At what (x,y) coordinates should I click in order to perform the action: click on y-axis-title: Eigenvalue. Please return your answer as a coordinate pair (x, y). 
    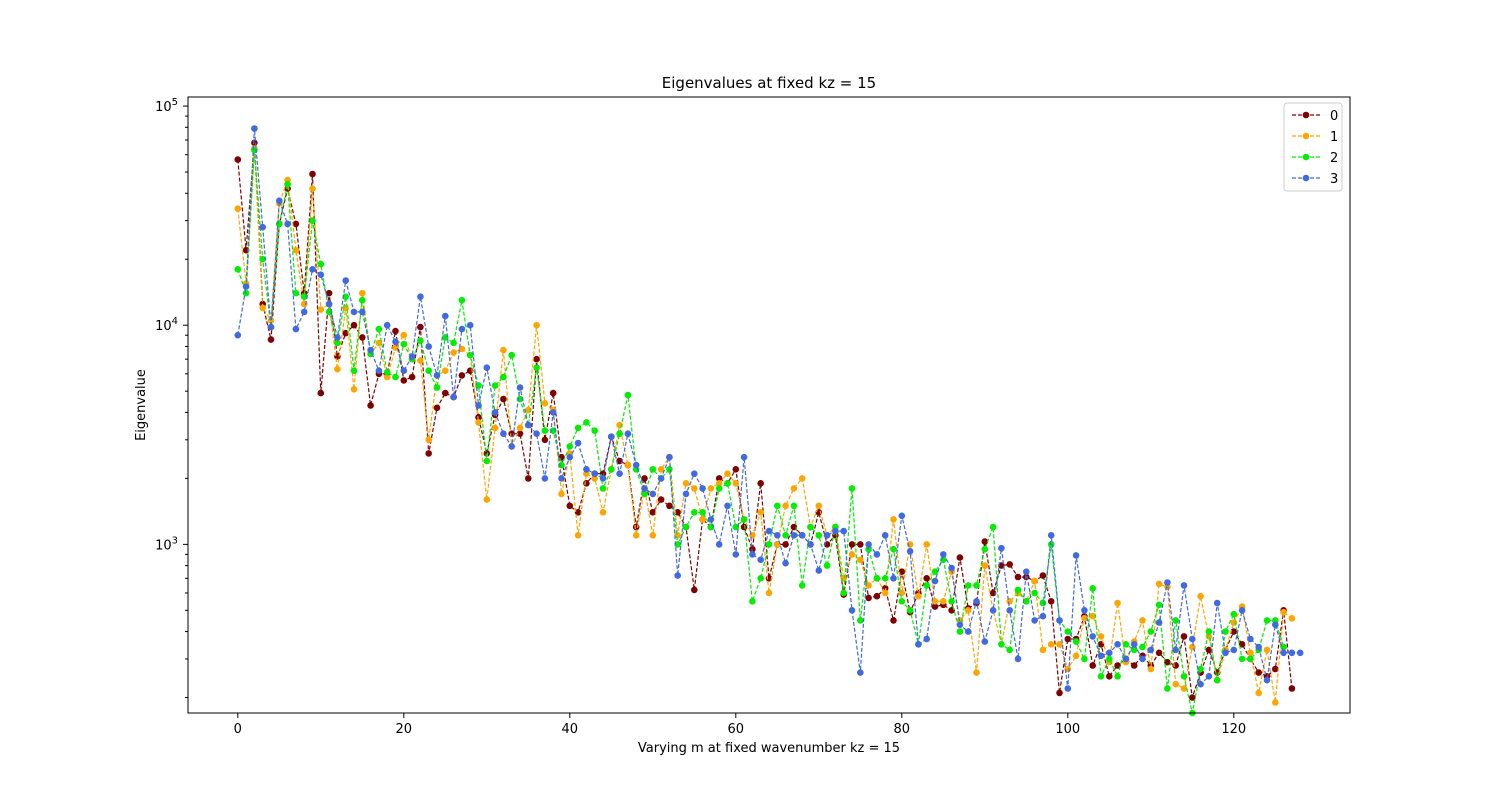
    Looking at the image, I should click on (141, 405).